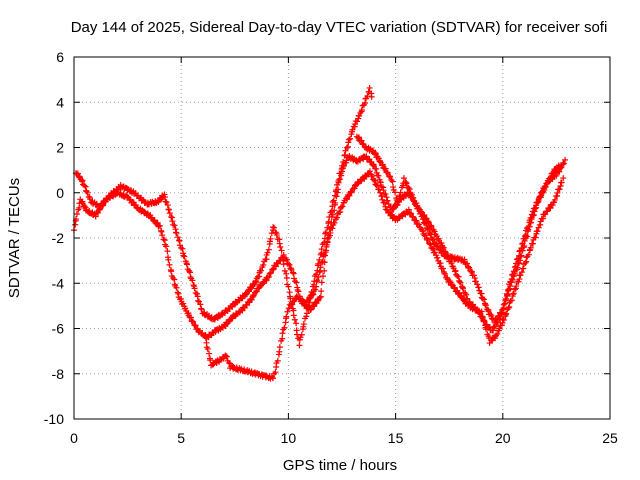 This screenshot has width=640, height=480. What do you see at coordinates (289, 438) in the screenshot?
I see `x-tick-label: 10` at bounding box center [289, 438].